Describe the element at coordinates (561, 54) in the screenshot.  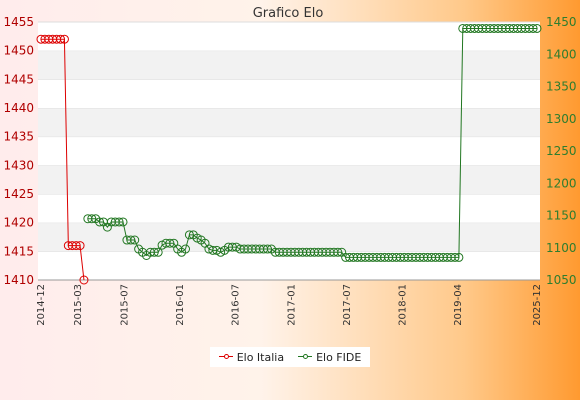
I see `y-right-tick-label: 1400` at that location.